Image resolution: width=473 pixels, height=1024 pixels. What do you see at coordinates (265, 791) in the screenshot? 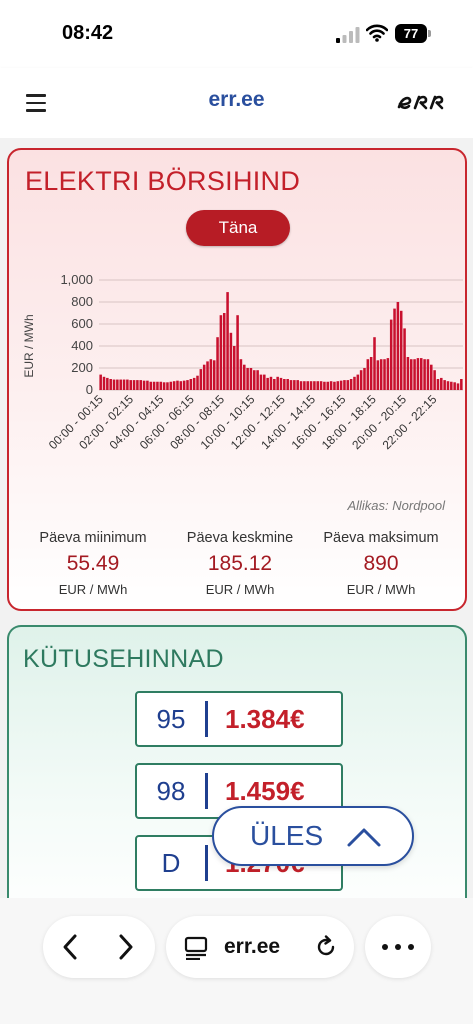
I see `fuel-price: 1.459€` at bounding box center [265, 791].